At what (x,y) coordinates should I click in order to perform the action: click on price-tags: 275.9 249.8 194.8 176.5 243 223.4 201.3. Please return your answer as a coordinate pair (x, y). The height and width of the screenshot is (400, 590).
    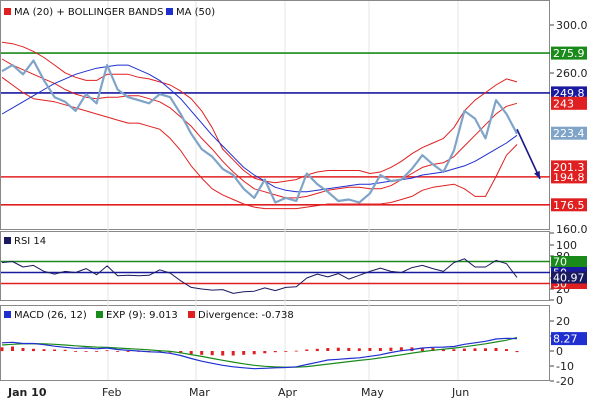
    Looking at the image, I should click on (569, 129).